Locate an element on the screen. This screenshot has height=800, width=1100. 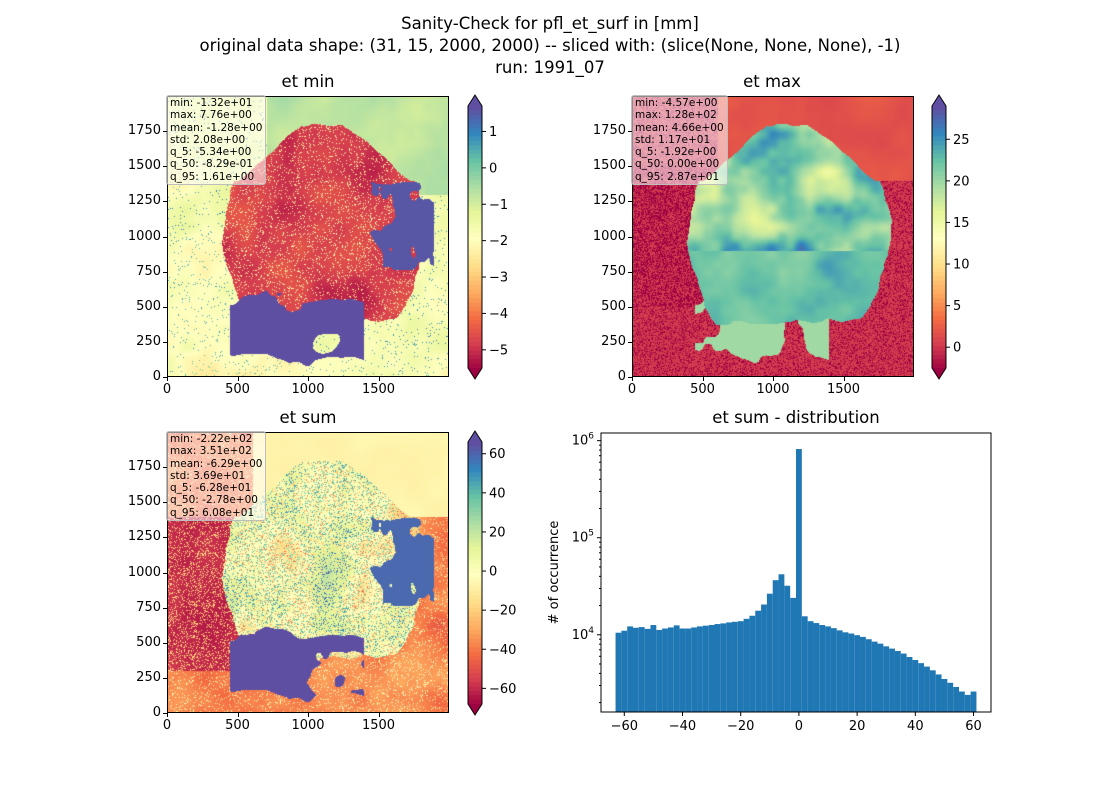
colorbar-extend-bottom is located at coordinates (939, 373).